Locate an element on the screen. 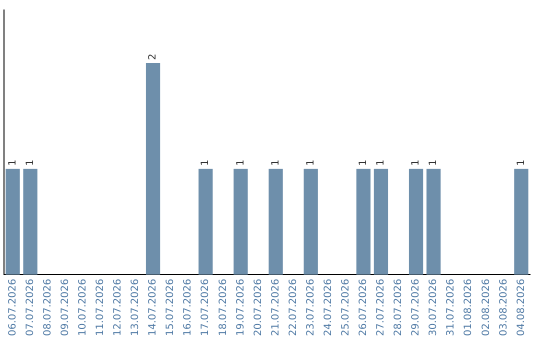 The width and height of the screenshot is (540, 340). x-tick-label: 12.07.2026 is located at coordinates (118, 307).